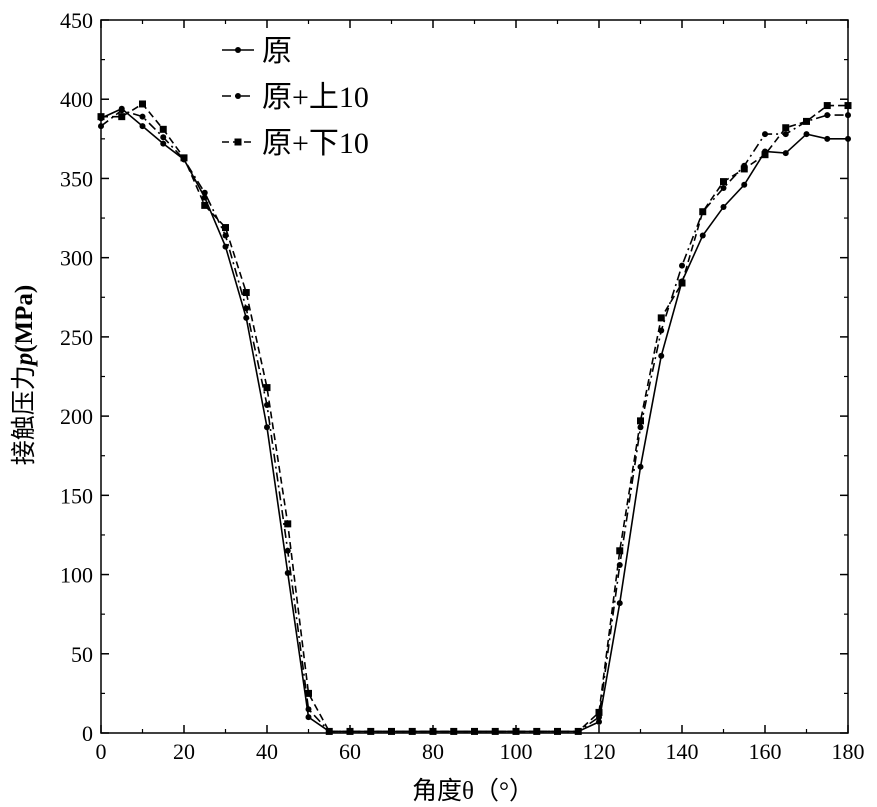  Describe the element at coordinates (76, 495) in the screenshot. I see `y-tick-label: 150` at that location.